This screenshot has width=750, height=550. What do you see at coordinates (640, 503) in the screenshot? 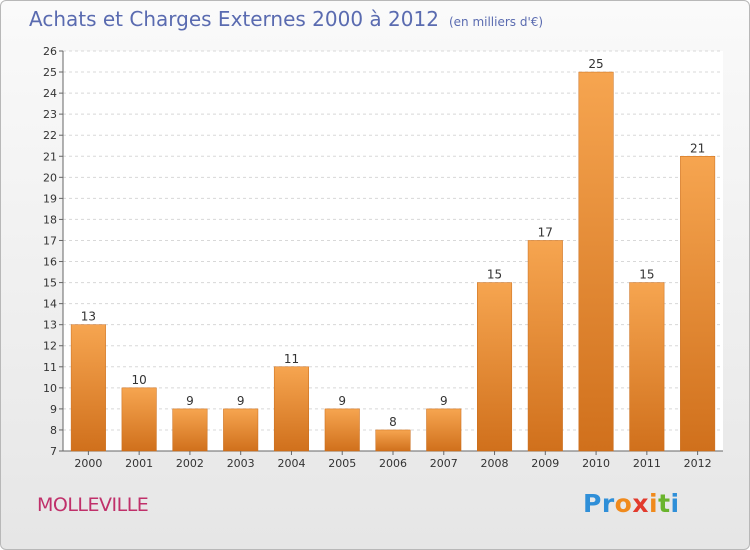
I see `logo-letter: x` at bounding box center [640, 503].